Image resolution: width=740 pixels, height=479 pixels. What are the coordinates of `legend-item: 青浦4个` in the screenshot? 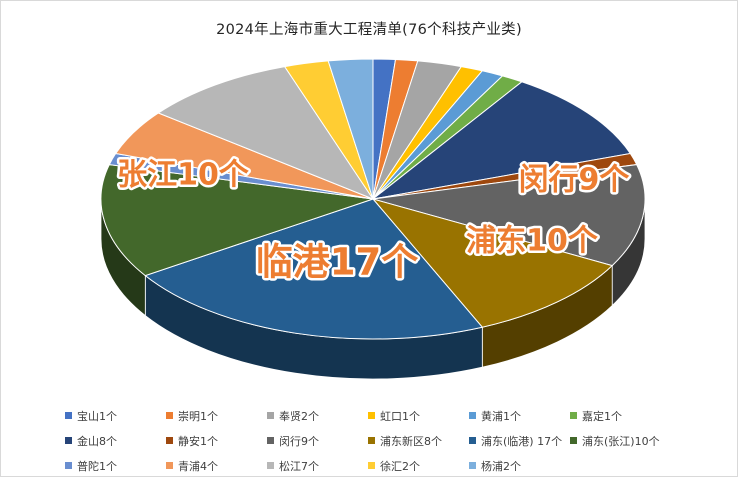 It's located at (216, 466).